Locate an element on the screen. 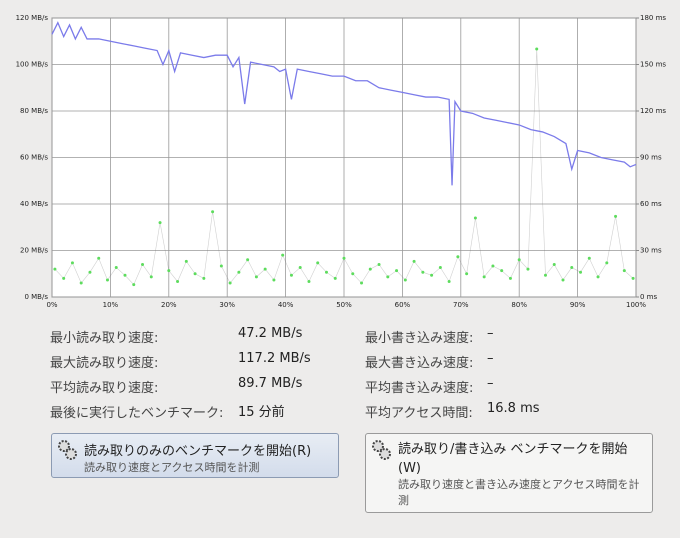 The image size is (680, 538). button-subtitle: 読み取り速度と書き込み速度とアクセス時間を計測 is located at coordinates (519, 492).